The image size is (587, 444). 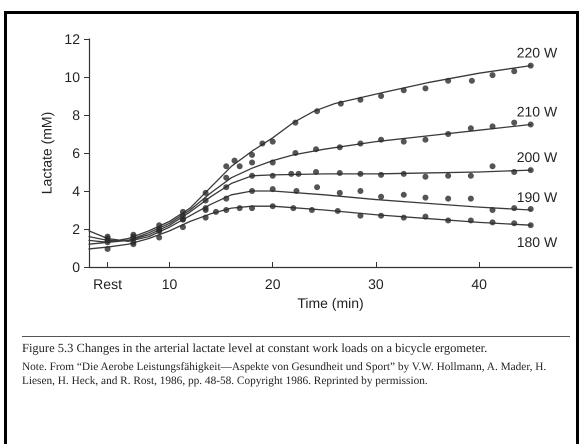 I want to click on text: Figure 5.3 Changes in the arterial lactate level at constant work loads on a bicycle ergometer., so click(x=255, y=348).